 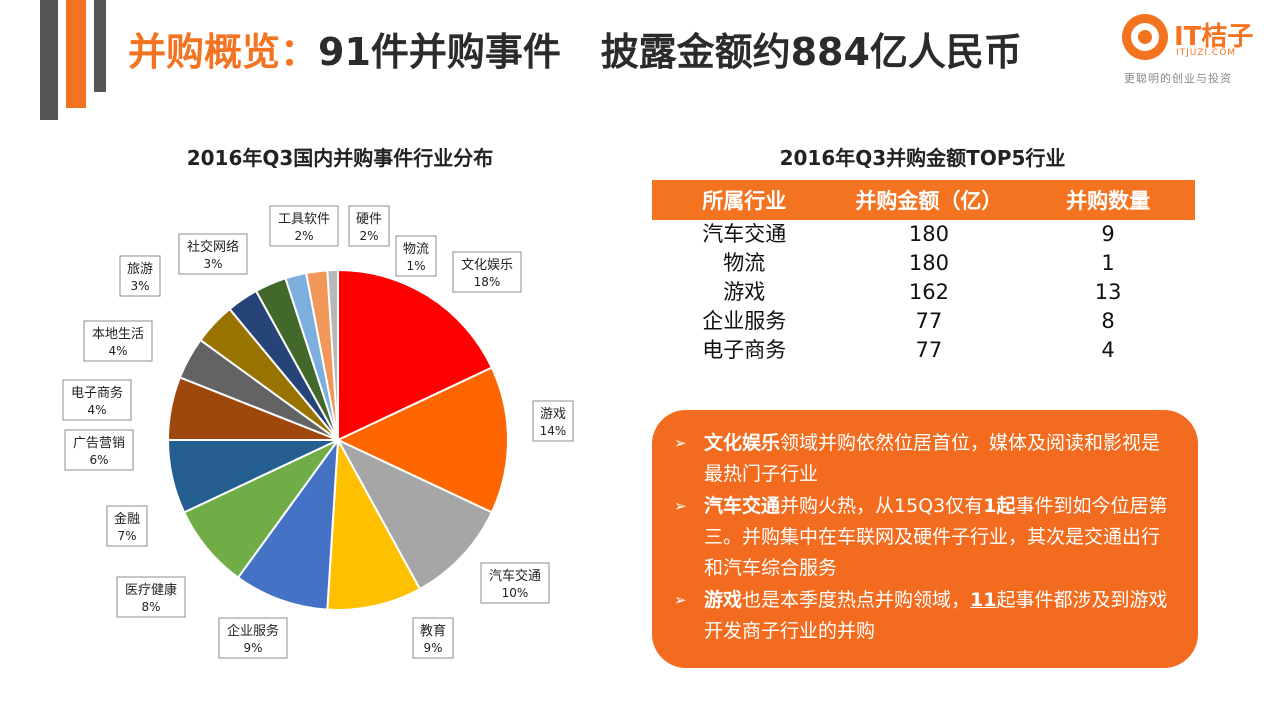 What do you see at coordinates (744, 292) in the screenshot?
I see `cell-industry: 游戏` at bounding box center [744, 292].